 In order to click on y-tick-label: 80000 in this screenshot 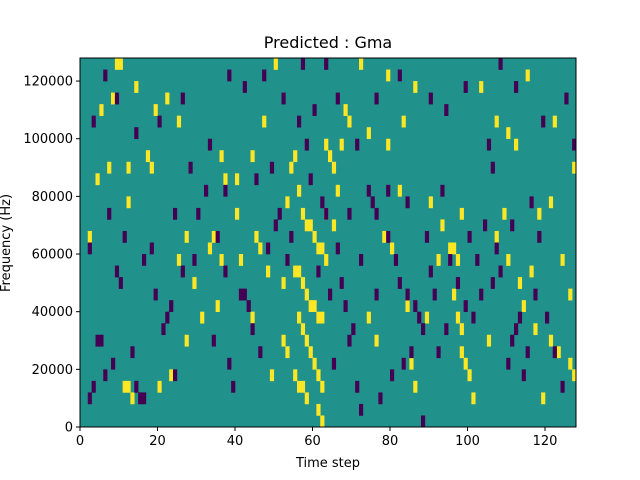, I will do `click(52, 197)`.